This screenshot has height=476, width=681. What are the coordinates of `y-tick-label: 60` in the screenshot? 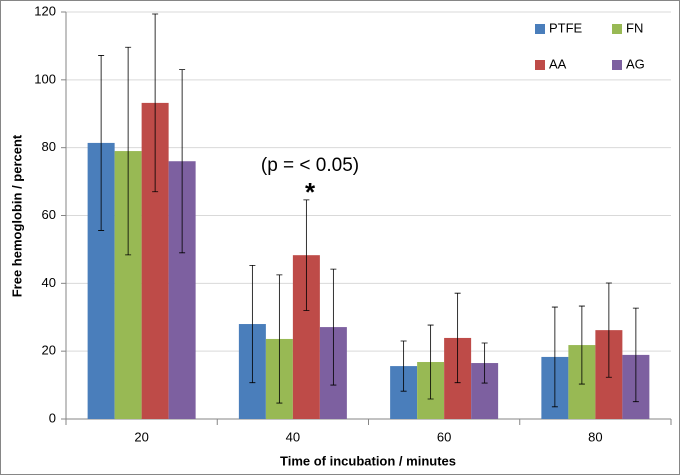 It's located at (49, 214).